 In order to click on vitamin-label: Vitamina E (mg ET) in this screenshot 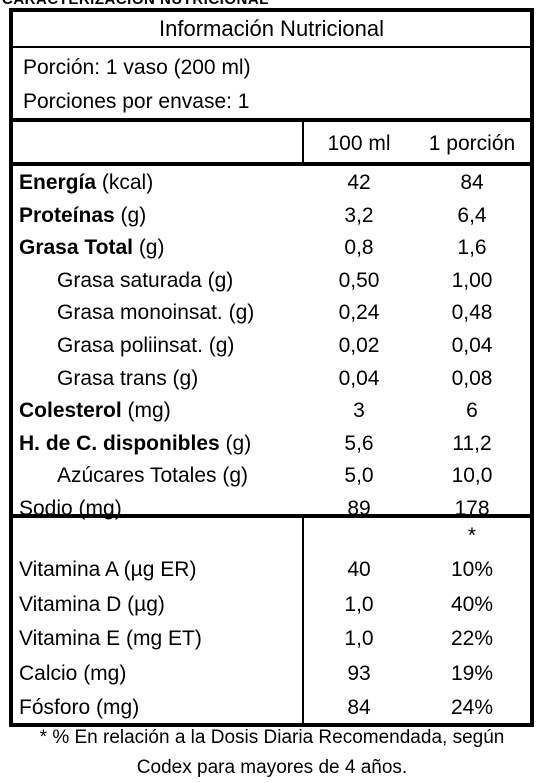, I will do `click(110, 638)`.